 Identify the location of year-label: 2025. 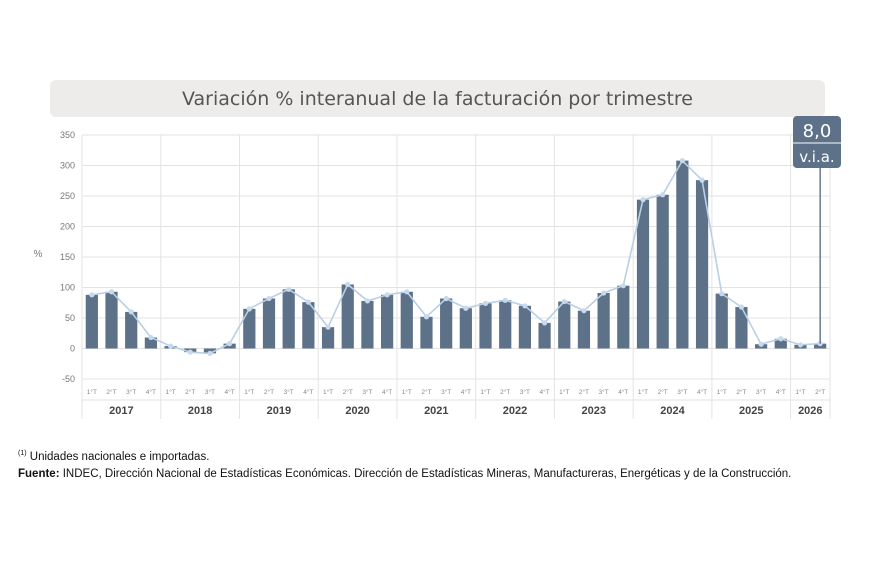
(751, 411).